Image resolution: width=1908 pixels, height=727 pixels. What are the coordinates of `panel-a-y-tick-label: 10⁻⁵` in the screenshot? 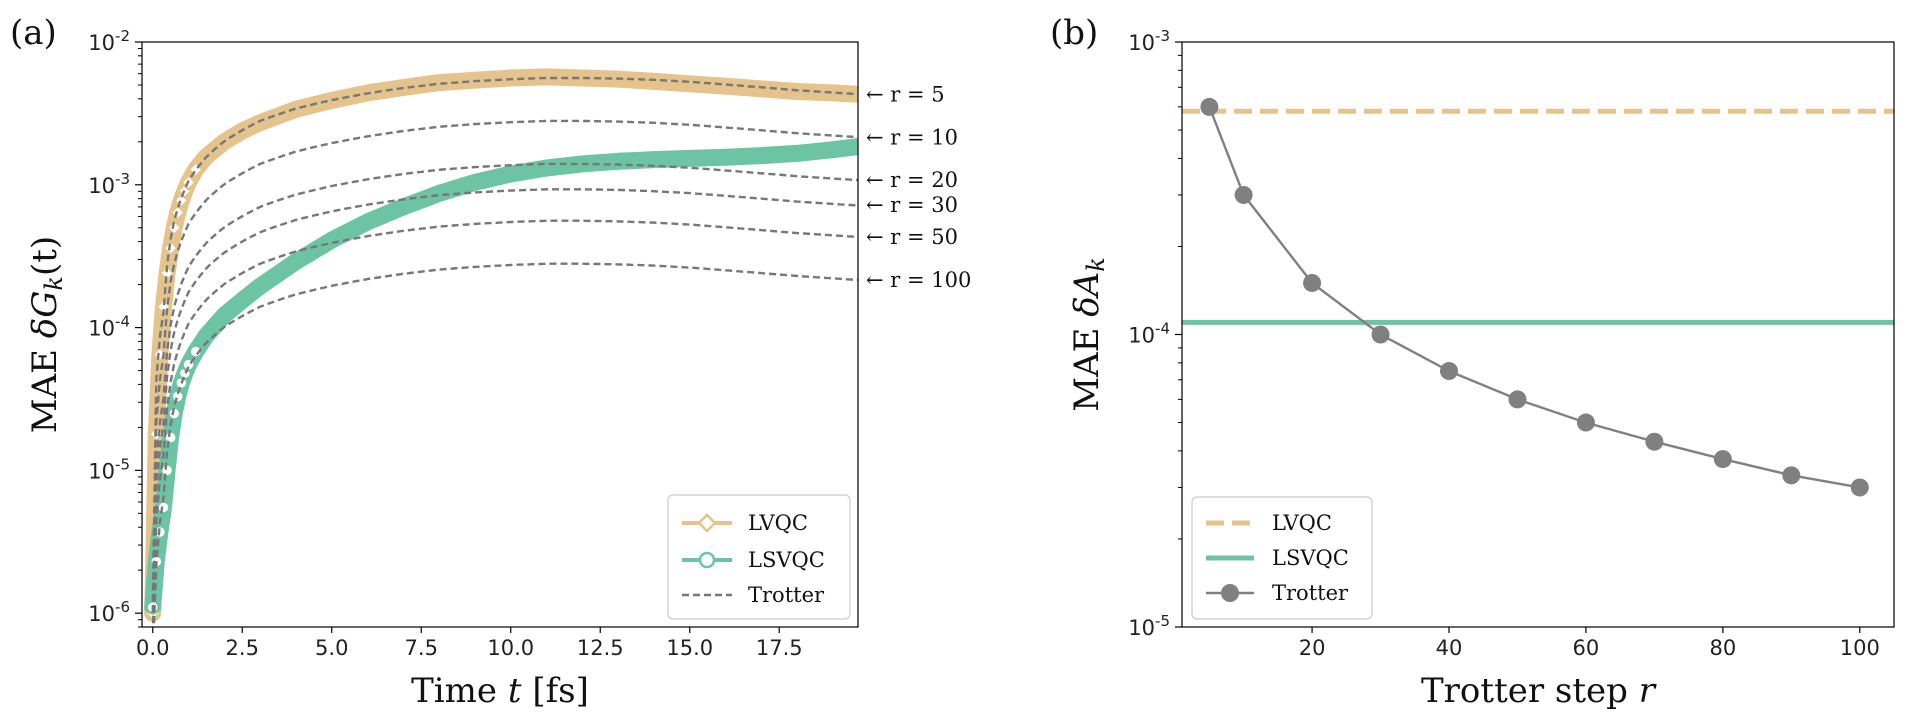 It's located at (109, 469).